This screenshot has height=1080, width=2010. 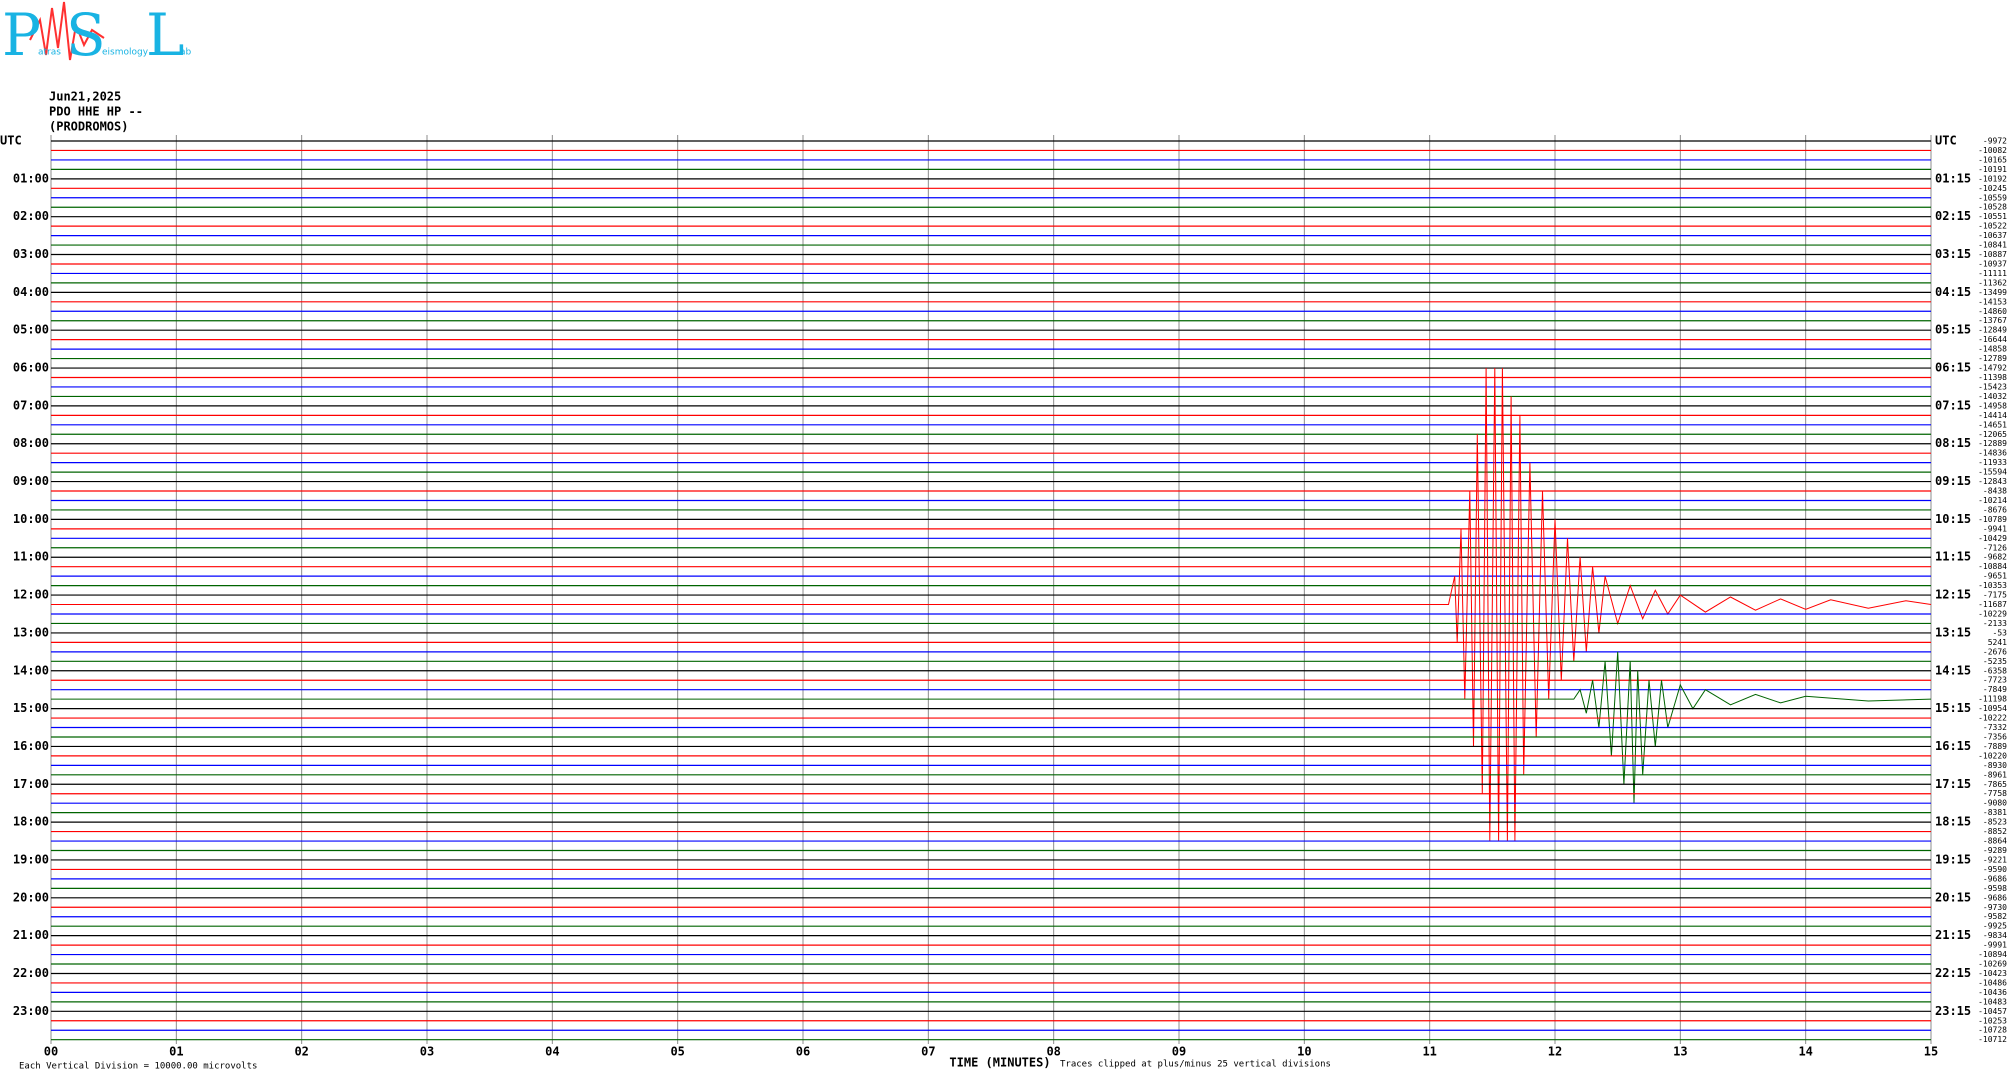 I want to click on right-time-label: 04:15, so click(x=1953, y=292).